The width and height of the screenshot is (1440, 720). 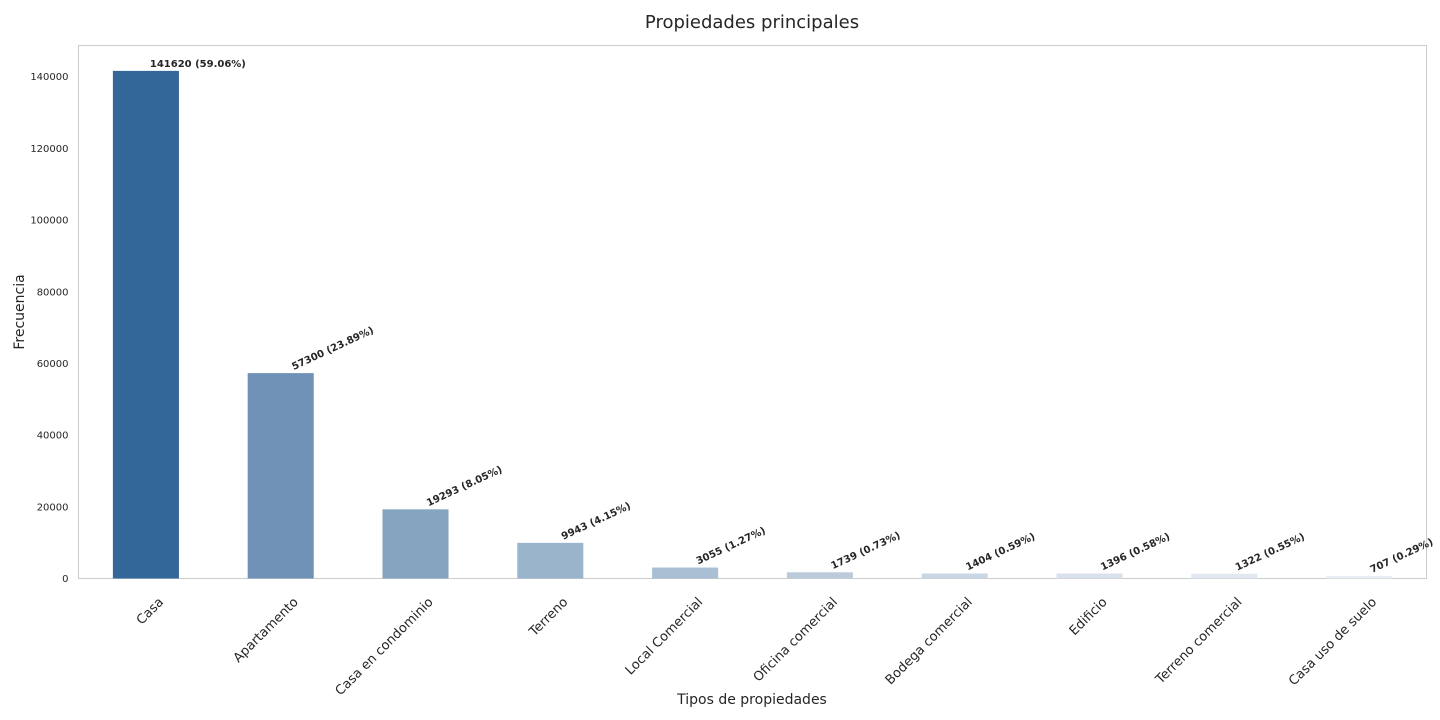 I want to click on x-tick-label: Edificio, so click(x=1089, y=617).